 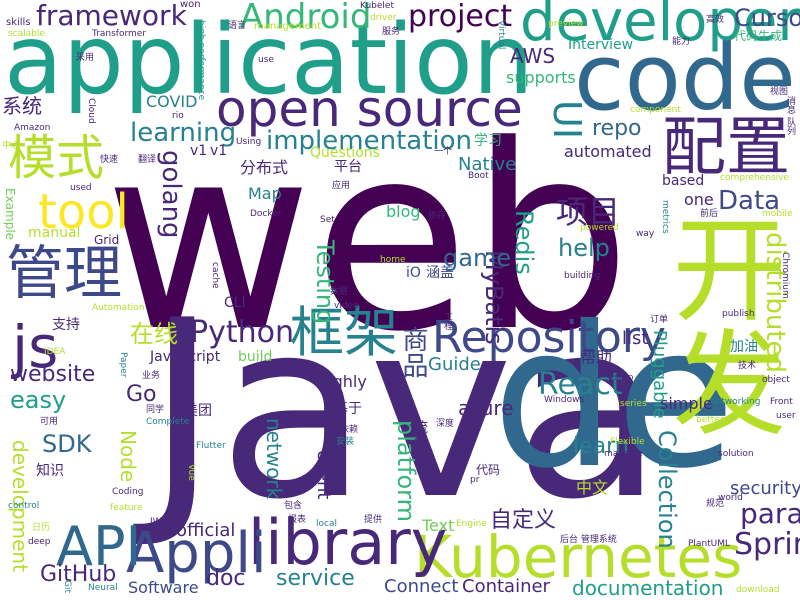 What do you see at coordinates (185, 357) in the screenshot?
I see `word-javascript: JavaScript` at bounding box center [185, 357].